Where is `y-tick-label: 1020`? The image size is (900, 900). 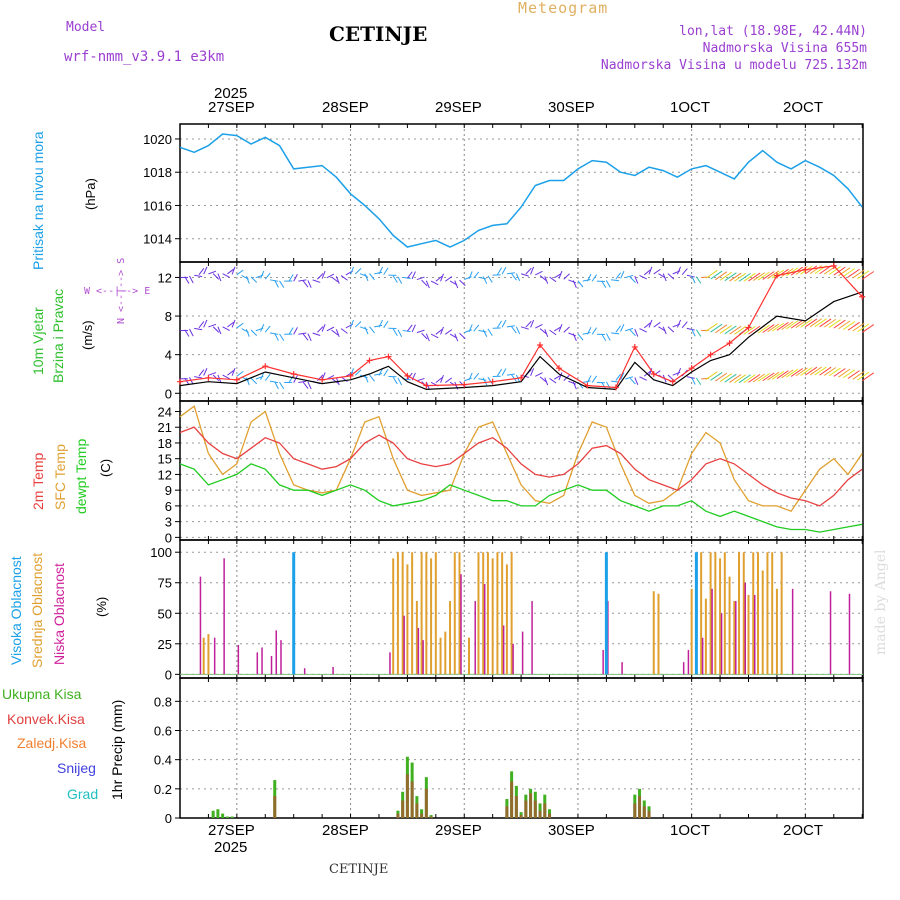
y-tick-label: 1020 is located at coordinates (157, 139).